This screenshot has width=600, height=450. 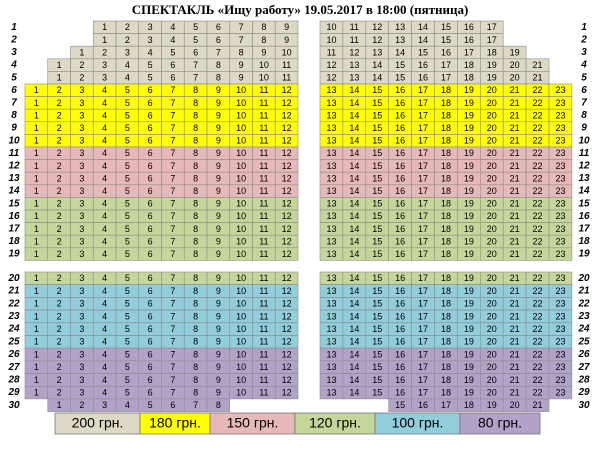 I want to click on row-label: 17, so click(x=584, y=229).